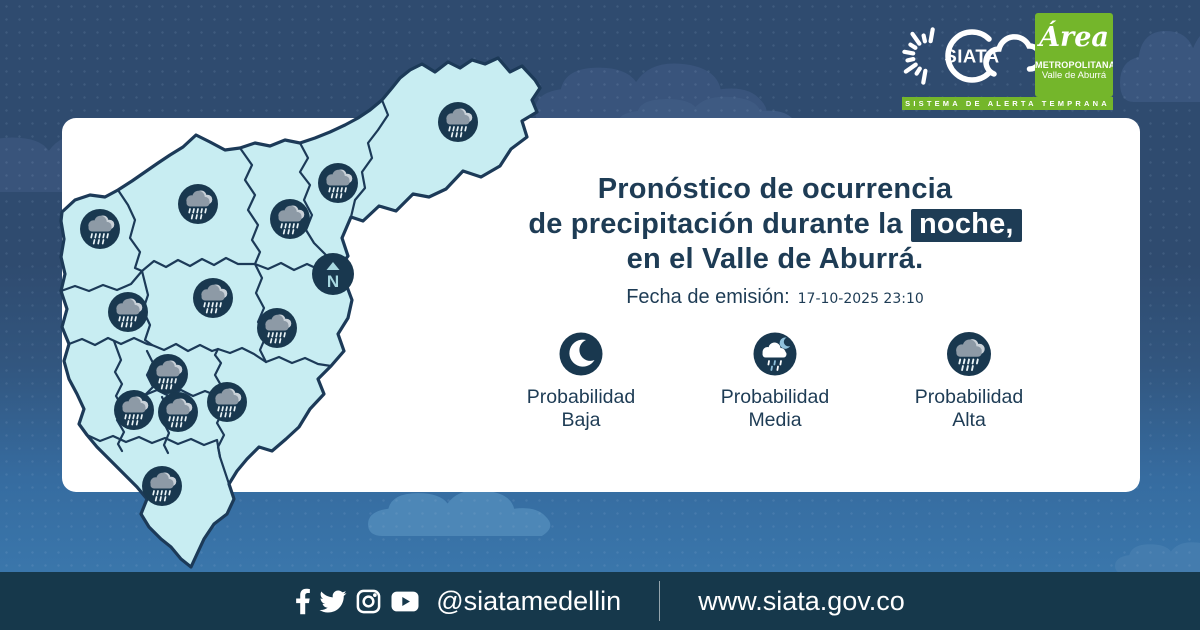  Describe the element at coordinates (529, 600) in the screenshot. I see `social-handle: @siatamedellin` at that location.